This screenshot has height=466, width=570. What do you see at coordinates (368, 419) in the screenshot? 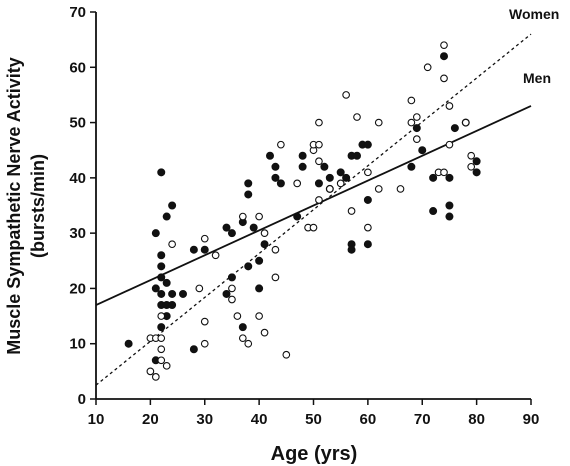
I see `x-tick-label: 60` at bounding box center [368, 419].